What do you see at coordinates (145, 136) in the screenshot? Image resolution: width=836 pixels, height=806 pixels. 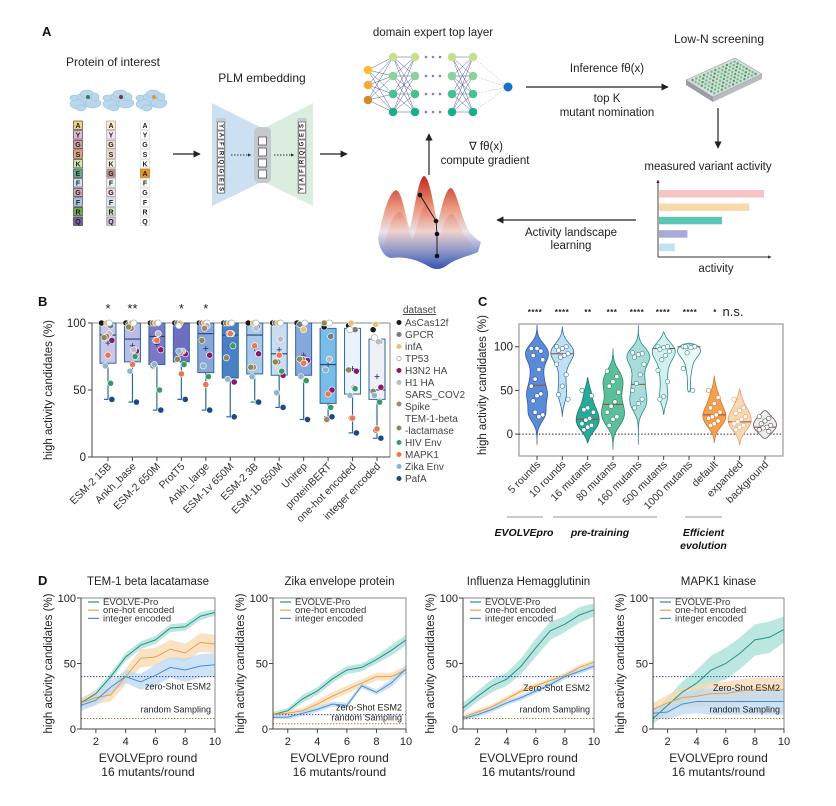 I see `residue-letter: Y` at bounding box center [145, 136].